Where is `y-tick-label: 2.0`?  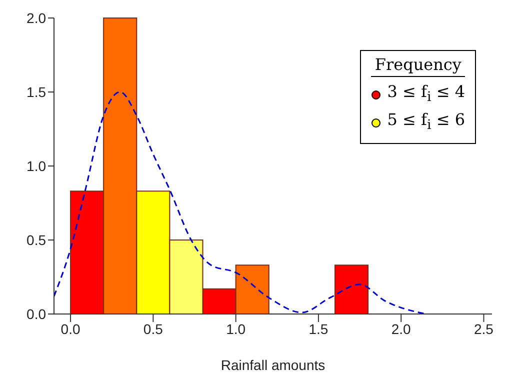 y-tick-label: 2.0 is located at coordinates (36, 18).